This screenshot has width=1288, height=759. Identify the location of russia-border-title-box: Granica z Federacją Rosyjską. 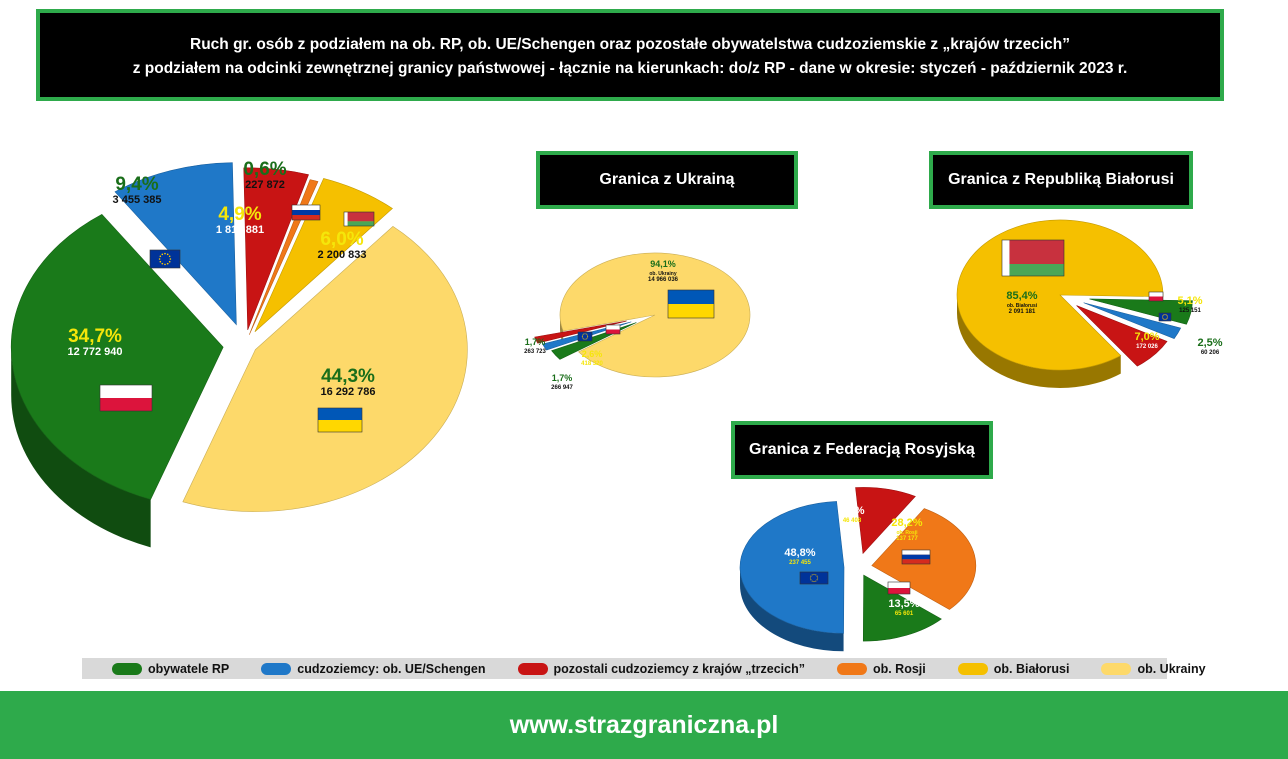
(862, 450).